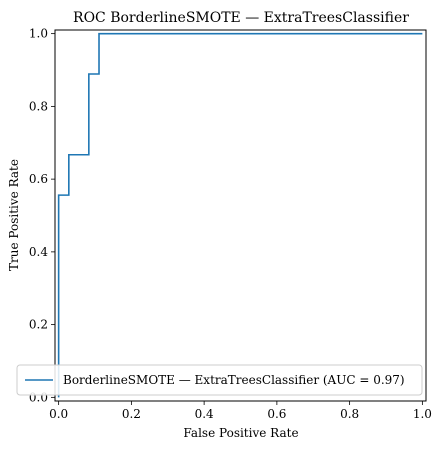  I want to click on y-axis-ticks: 0.00.20.40.60.81.0, so click(42, 215).